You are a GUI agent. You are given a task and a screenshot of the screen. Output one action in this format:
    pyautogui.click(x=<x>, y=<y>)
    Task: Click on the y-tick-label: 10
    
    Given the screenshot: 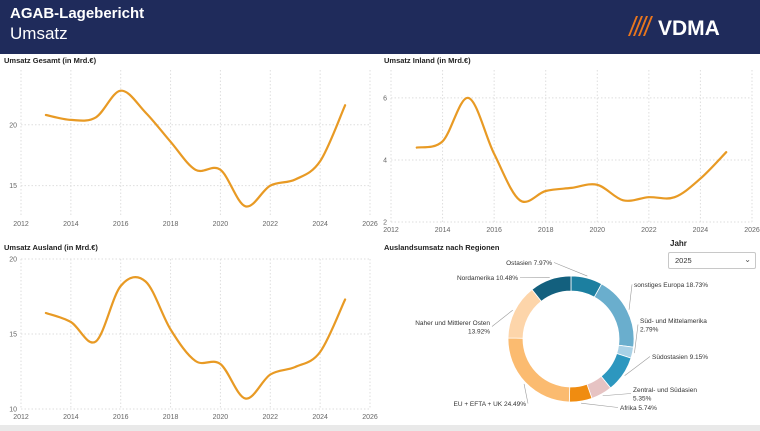 What is the action you would take?
    pyautogui.click(x=13, y=410)
    